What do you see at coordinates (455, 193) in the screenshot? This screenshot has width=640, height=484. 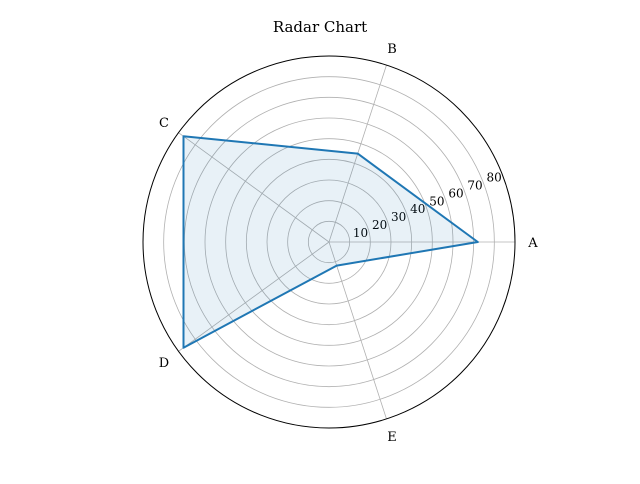 I see `radial-tick-label: 60` at bounding box center [455, 193].